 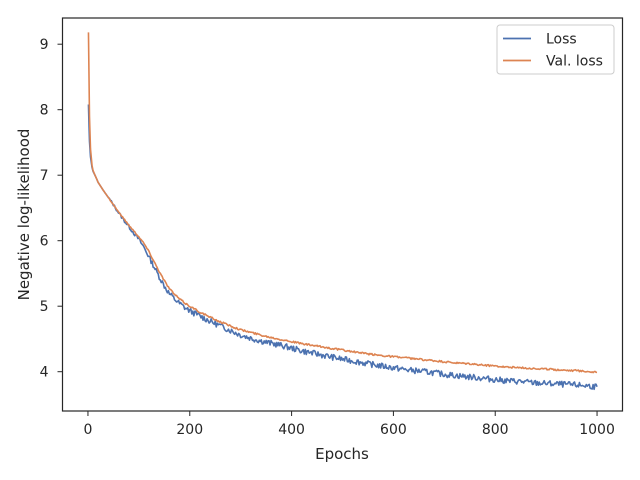 I want to click on x-axis-label: Epochs, so click(x=342, y=454).